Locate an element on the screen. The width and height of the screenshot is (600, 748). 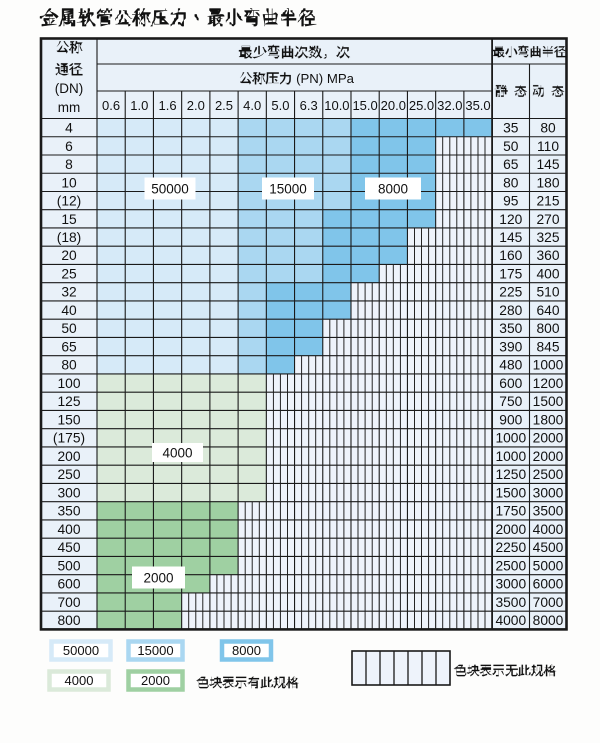
svg-text: 1750 is located at coordinates (510, 511).